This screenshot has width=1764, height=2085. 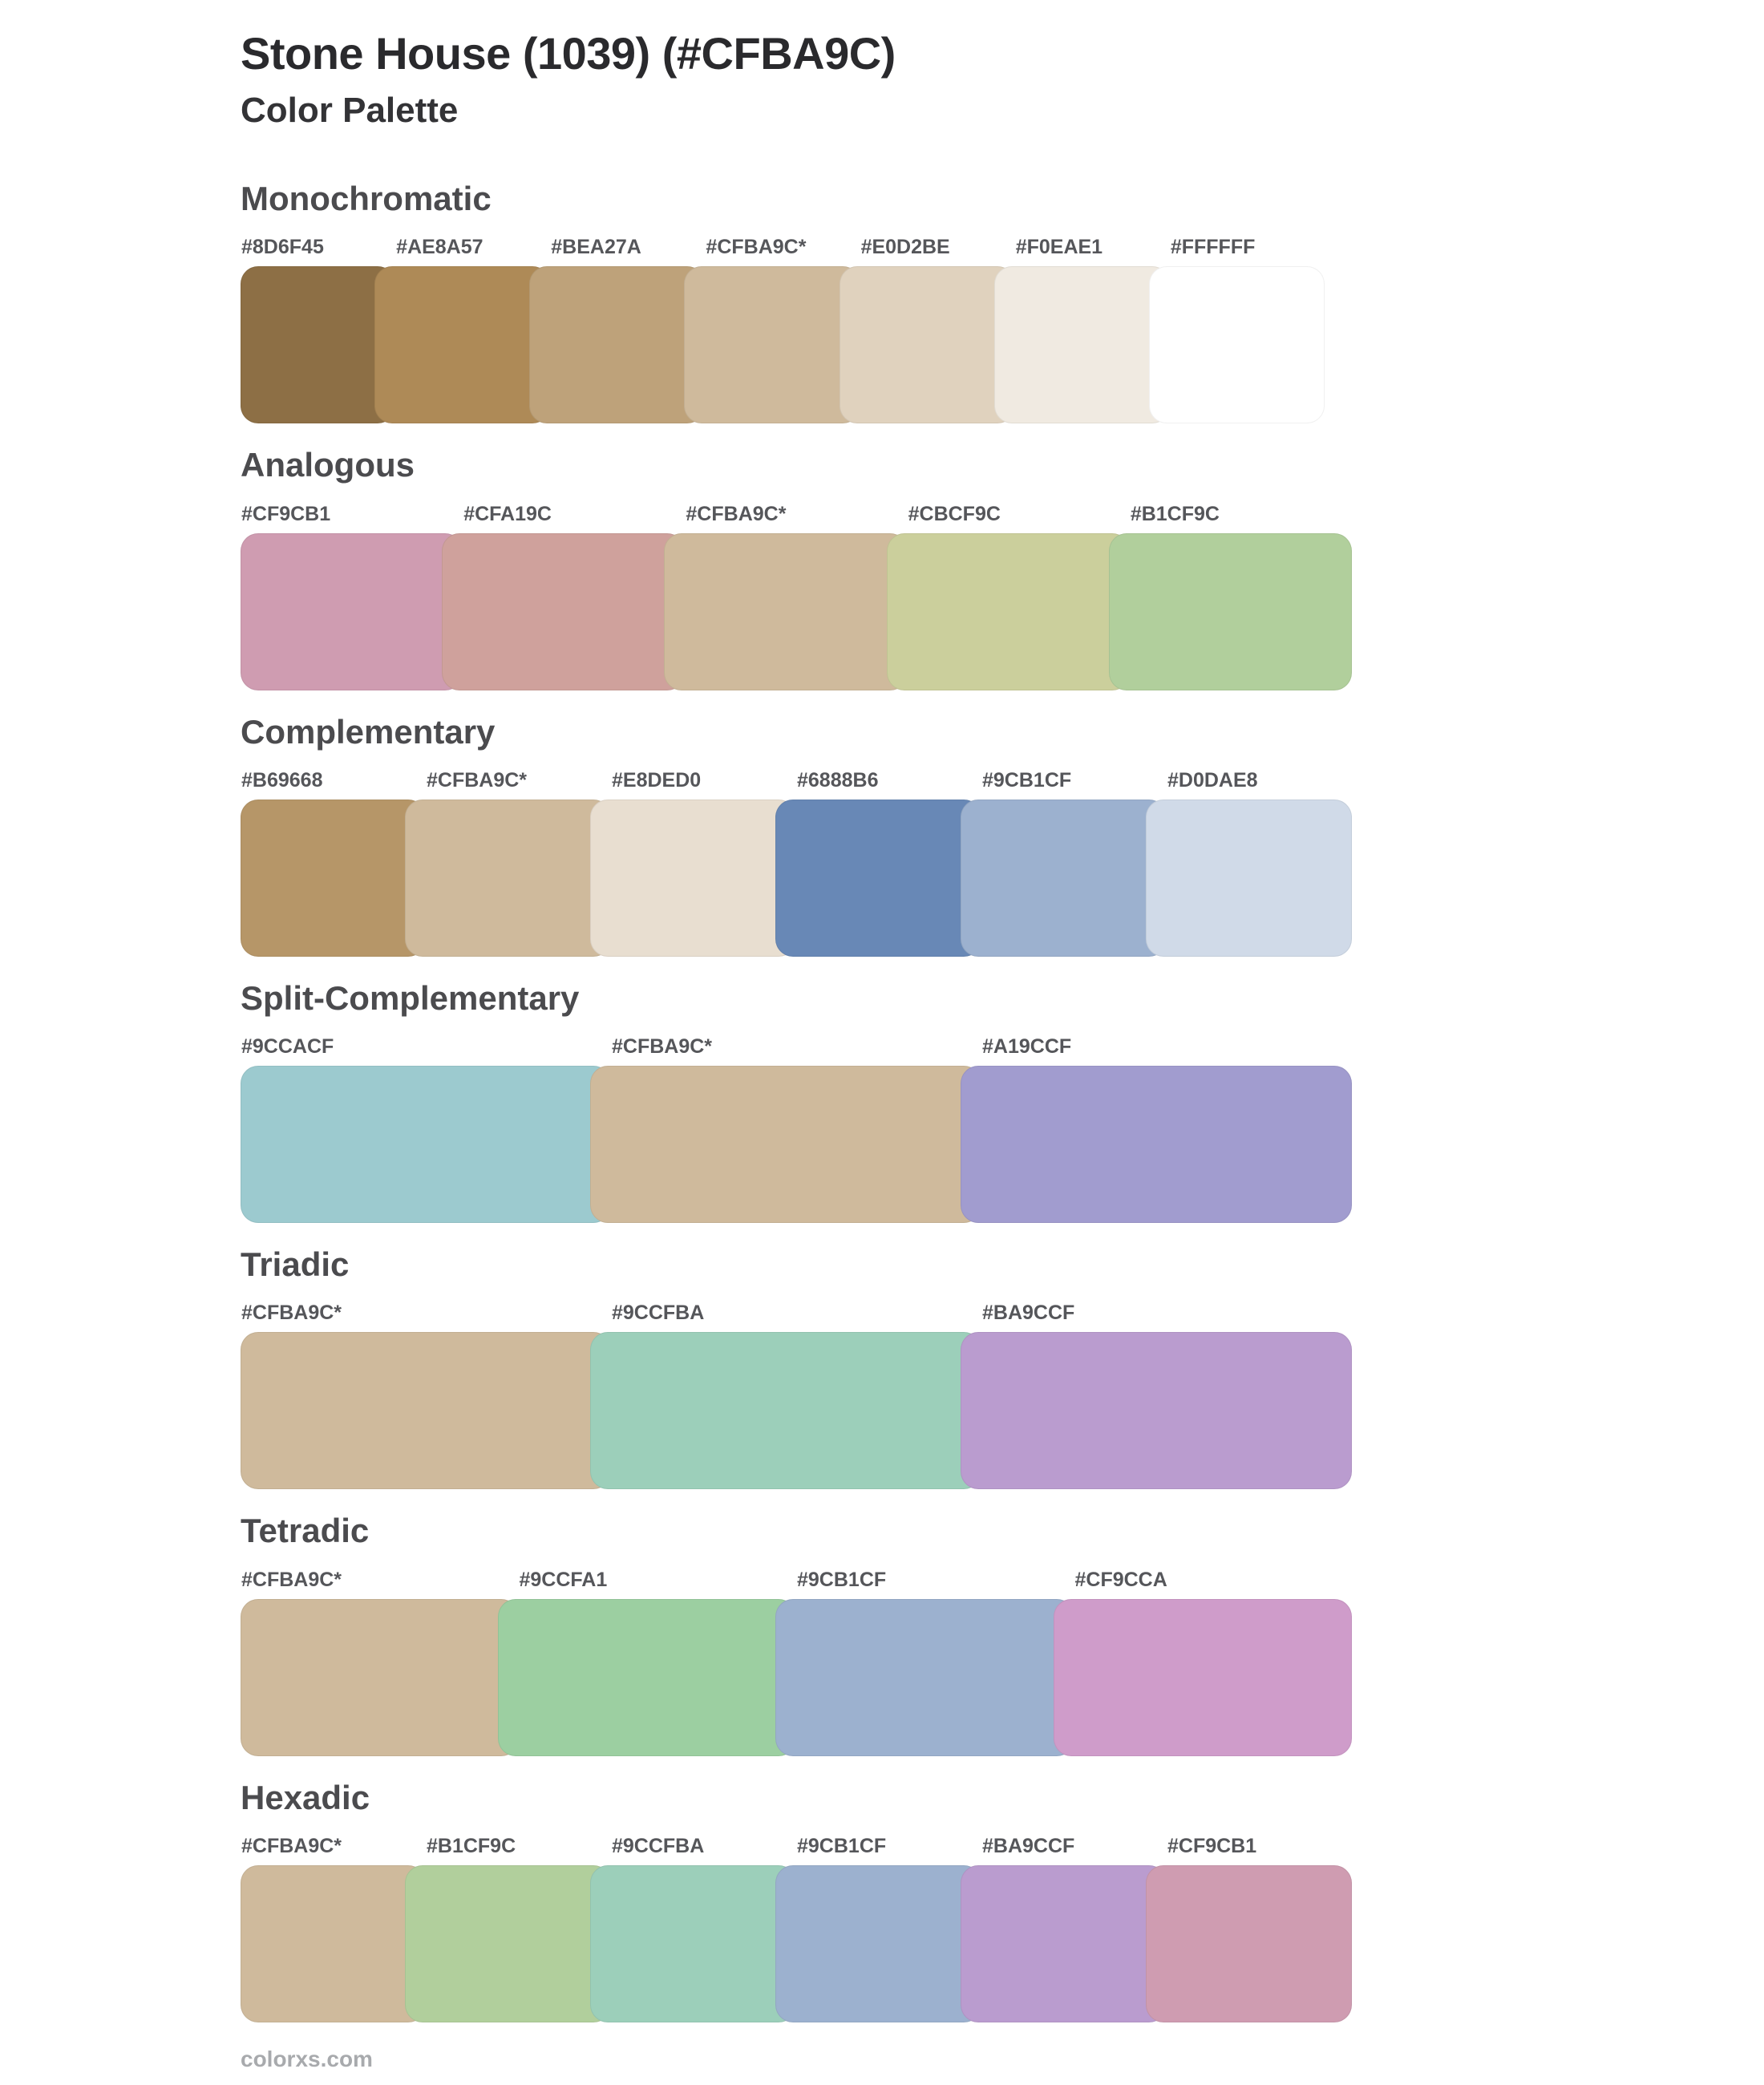 What do you see at coordinates (368, 731) in the screenshot?
I see `section-title: Complementary` at bounding box center [368, 731].